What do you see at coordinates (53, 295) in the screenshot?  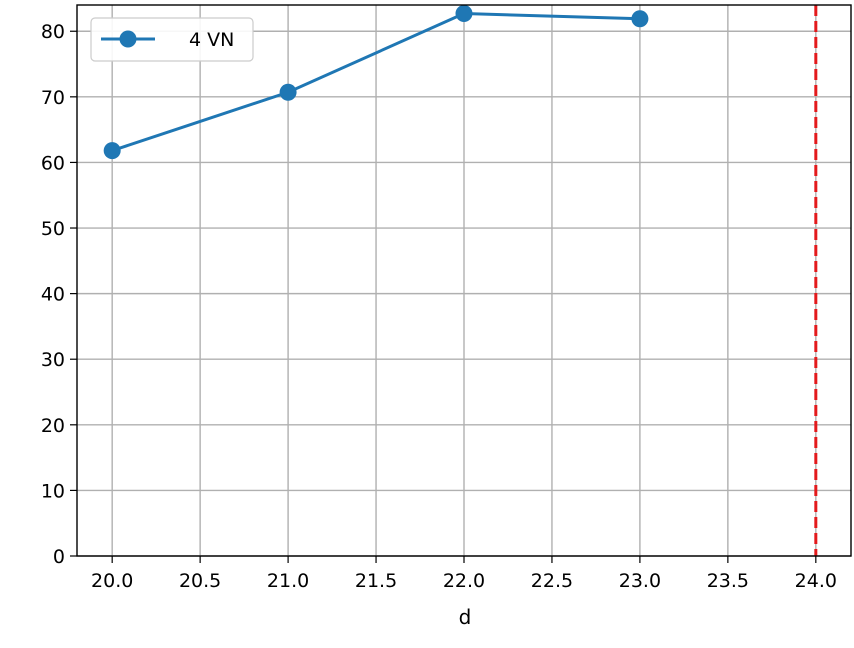 I see `y-tick-label: 40` at bounding box center [53, 295].